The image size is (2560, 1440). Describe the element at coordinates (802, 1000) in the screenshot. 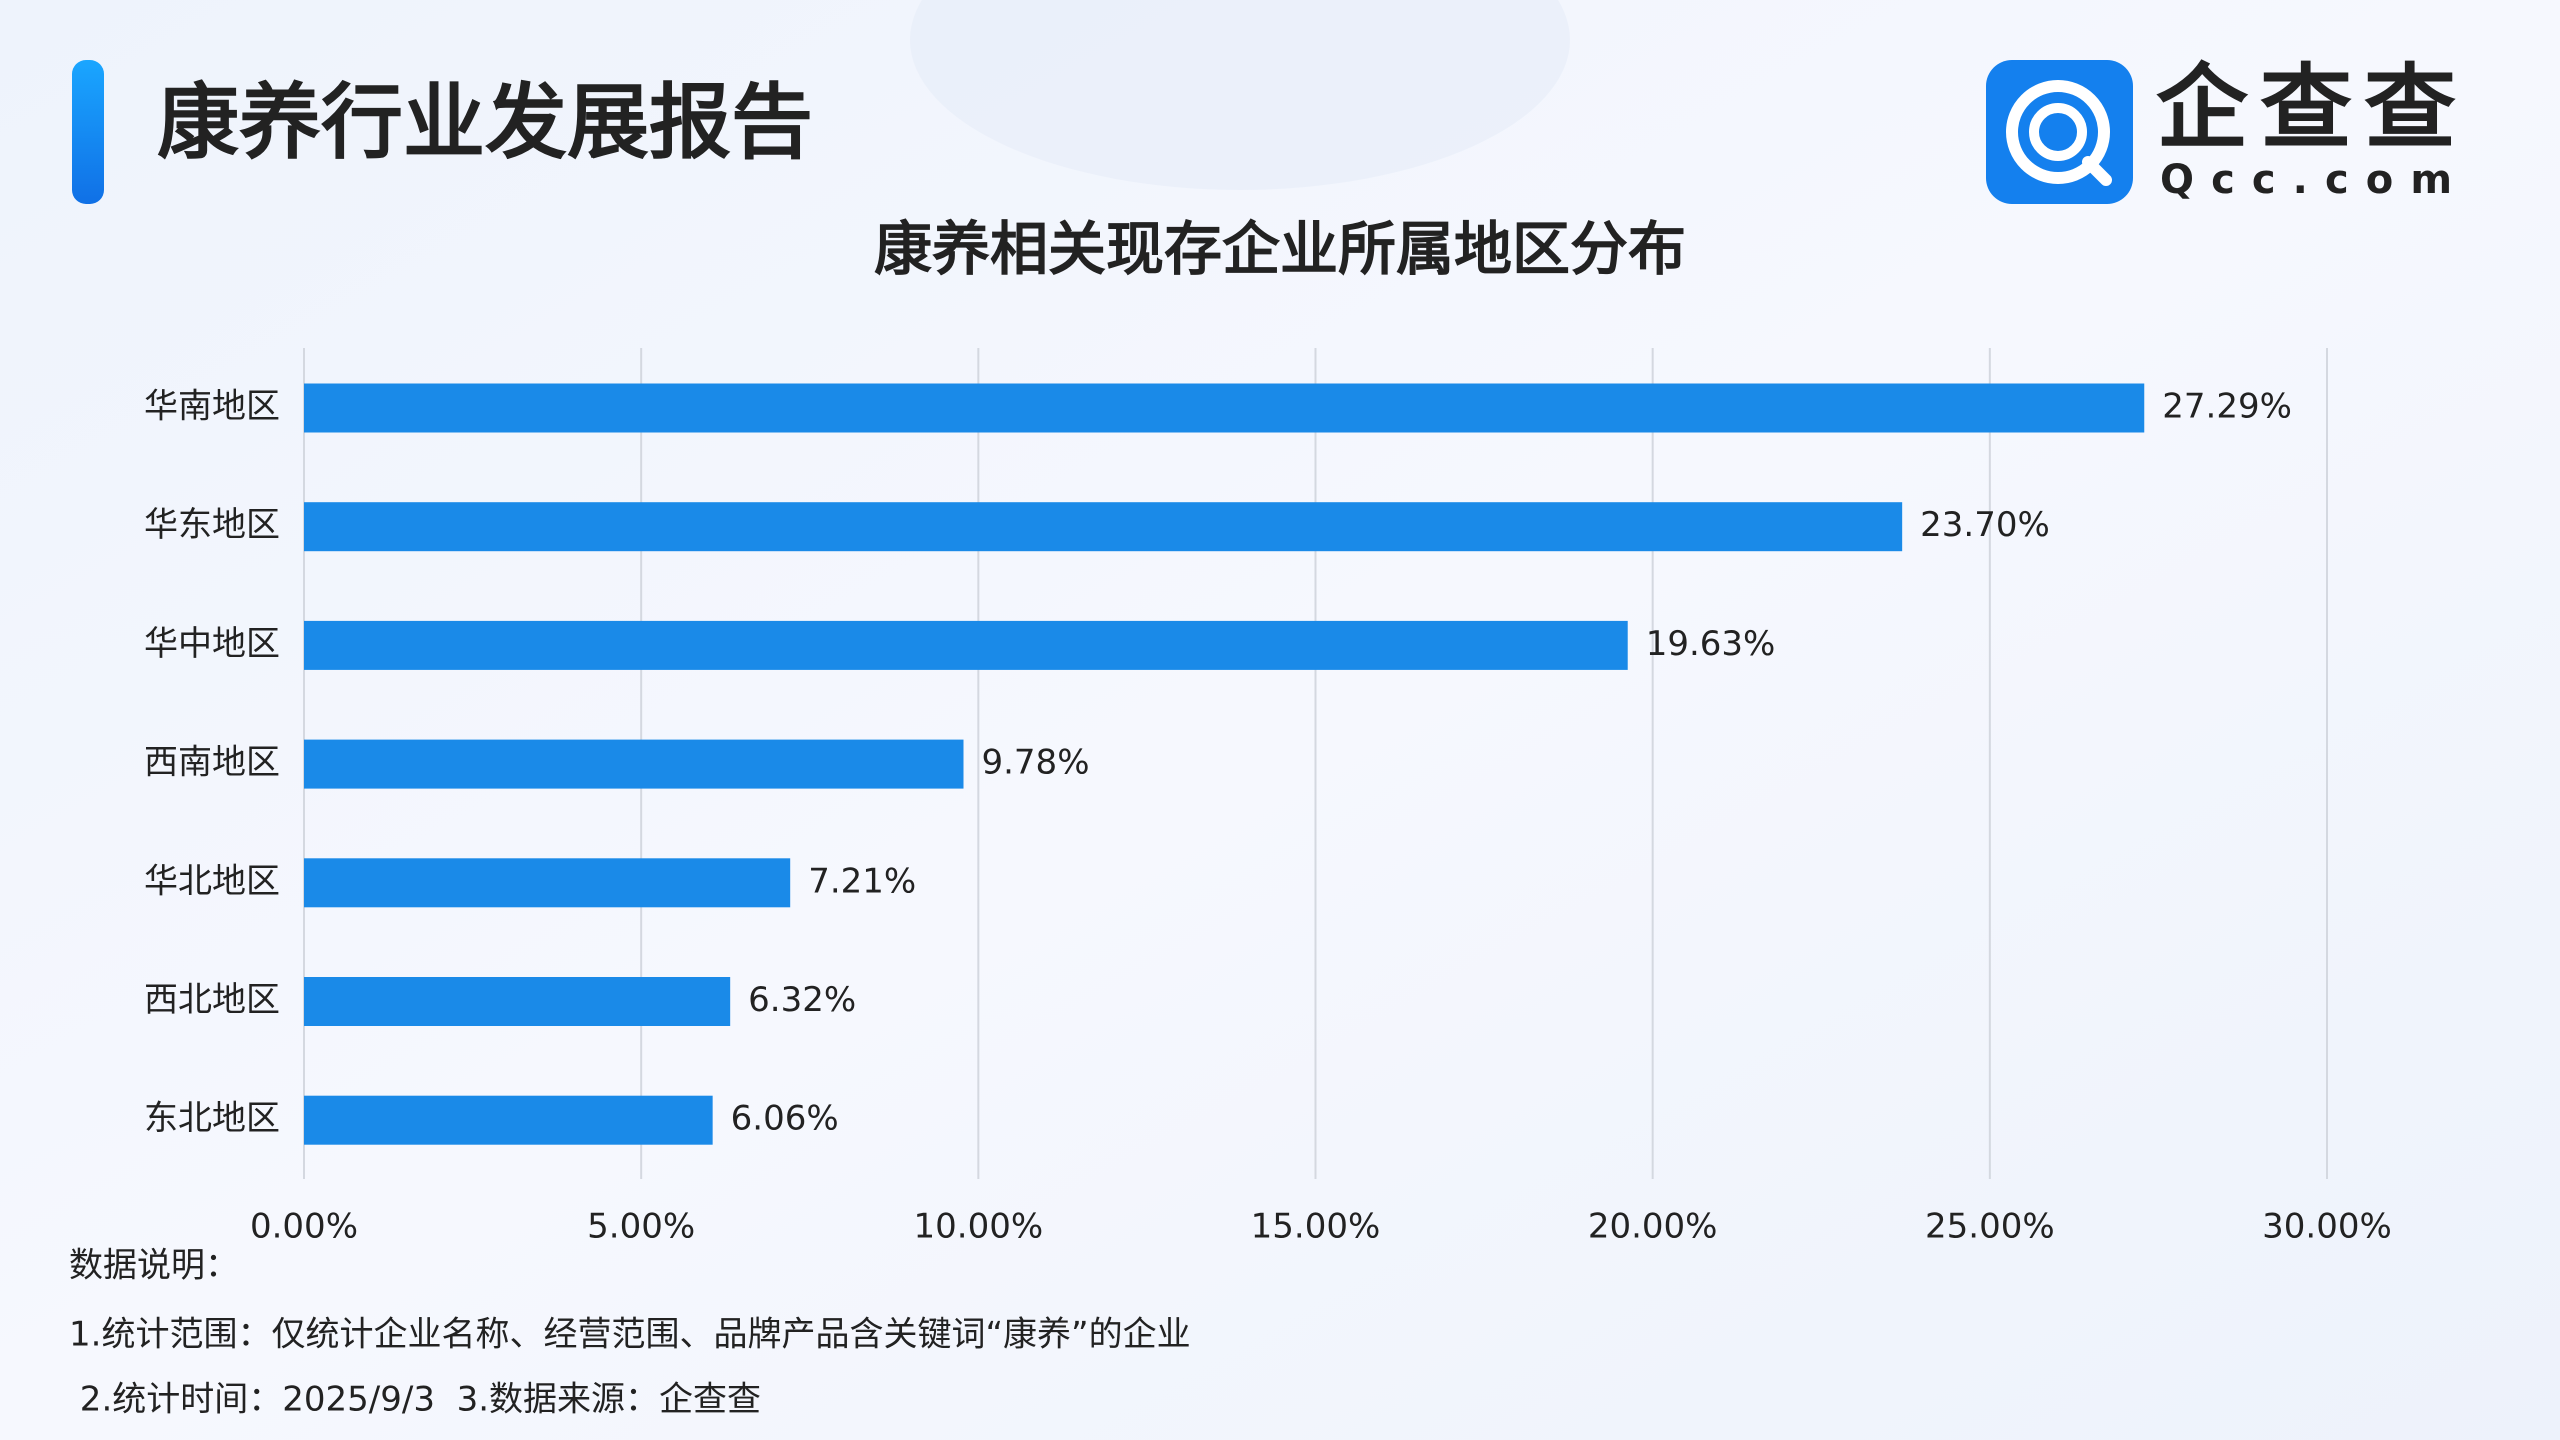

I see `value-label: 6.32%` at that location.